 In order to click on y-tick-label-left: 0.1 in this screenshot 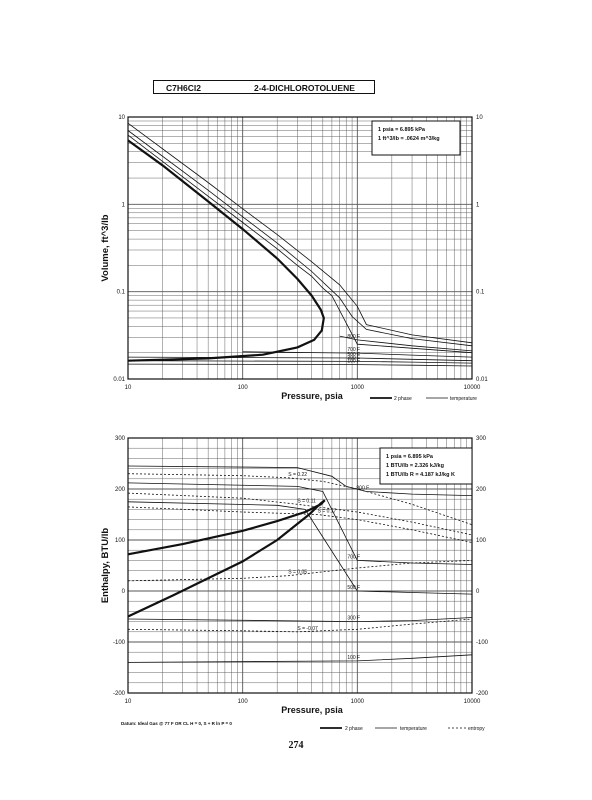, I will do `click(121, 293)`.